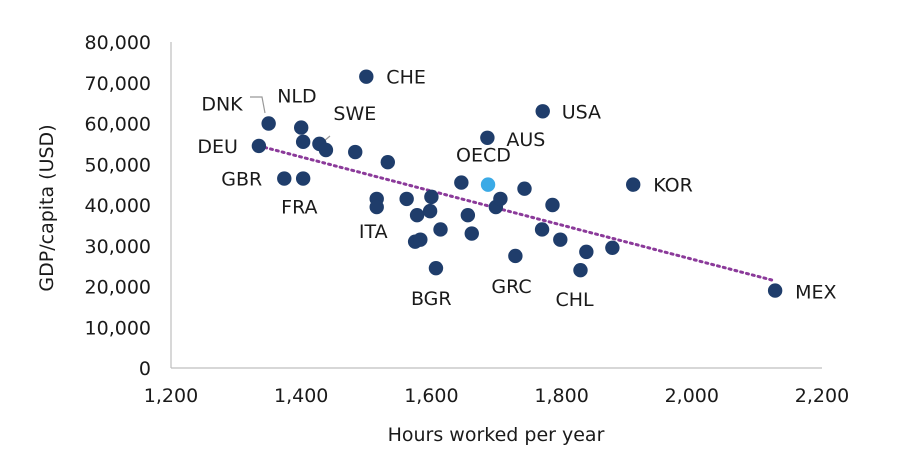 Image resolution: width=904 pixels, height=474 pixels. What do you see at coordinates (542, 111) in the screenshot?
I see `point-usa` at bounding box center [542, 111].